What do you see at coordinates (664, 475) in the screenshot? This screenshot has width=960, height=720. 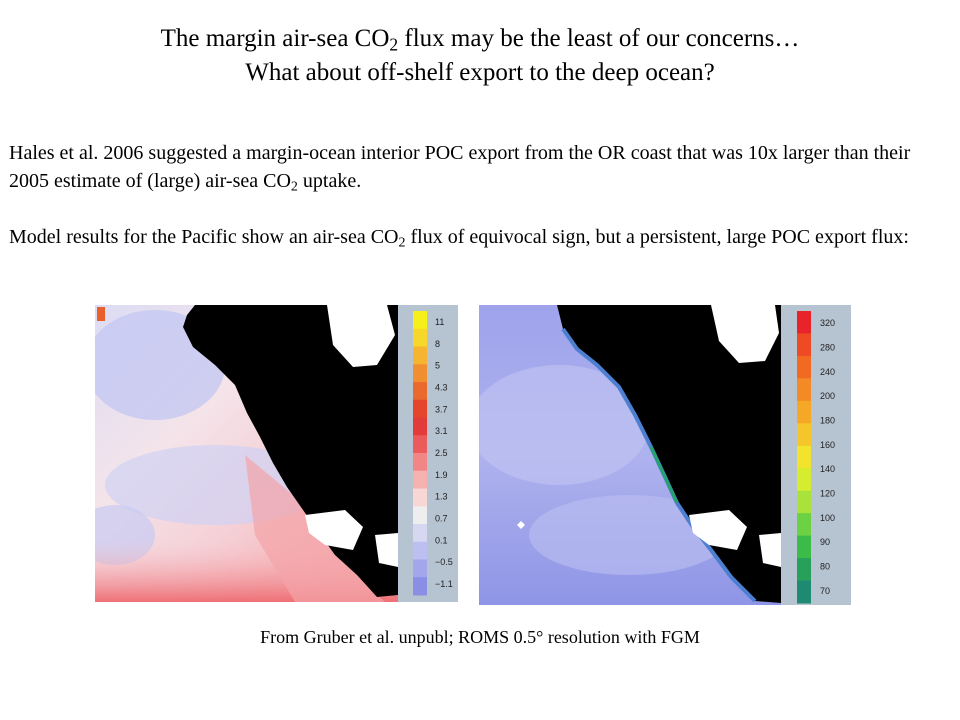 I see `right-map-coastal-export-high` at bounding box center [664, 475].